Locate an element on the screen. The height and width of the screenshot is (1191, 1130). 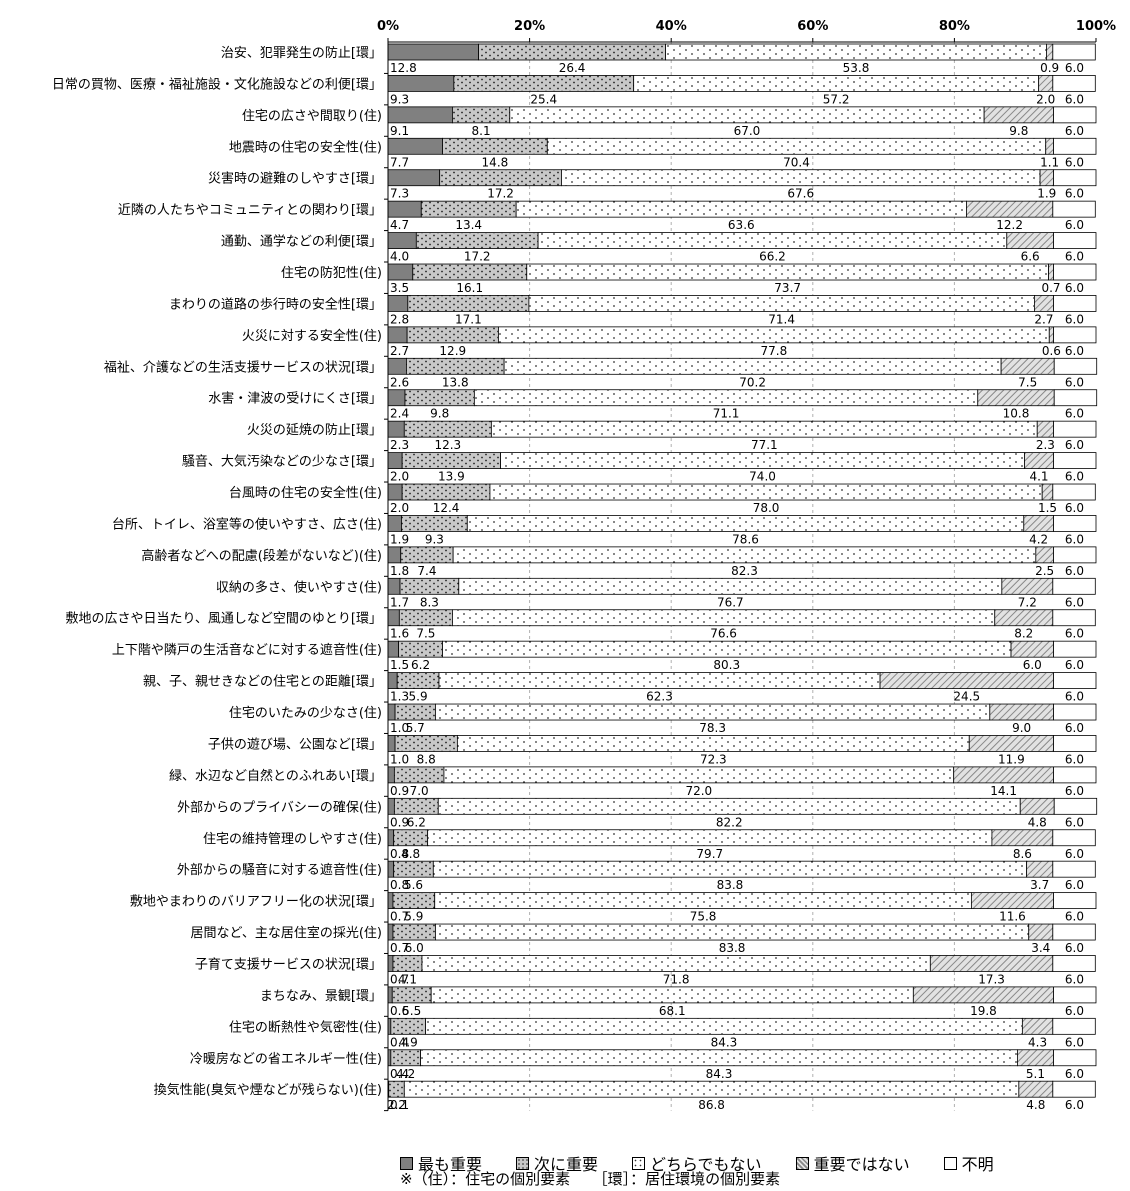
category-label: 災害時の避難のしやすさ[環」 is located at coordinates (295, 179).